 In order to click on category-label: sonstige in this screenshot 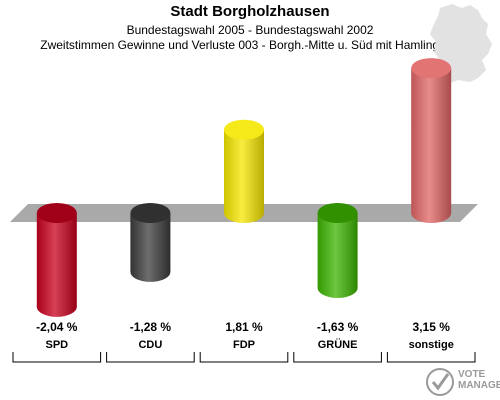, I will do `click(431, 345)`.